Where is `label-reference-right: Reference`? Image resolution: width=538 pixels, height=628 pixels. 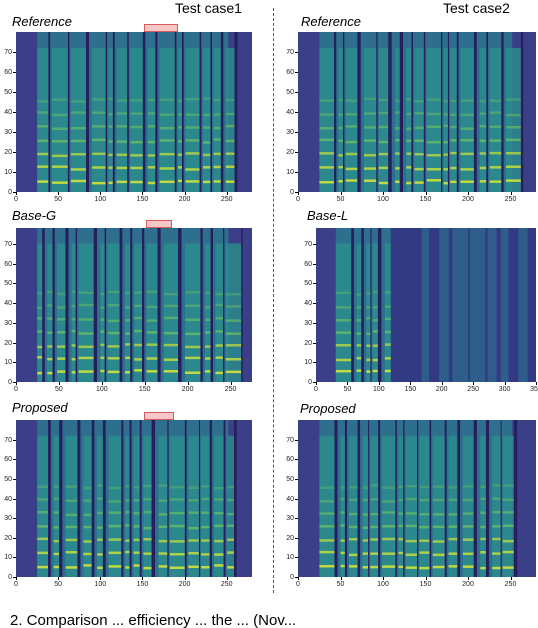 label-reference-right: Reference is located at coordinates (331, 21).